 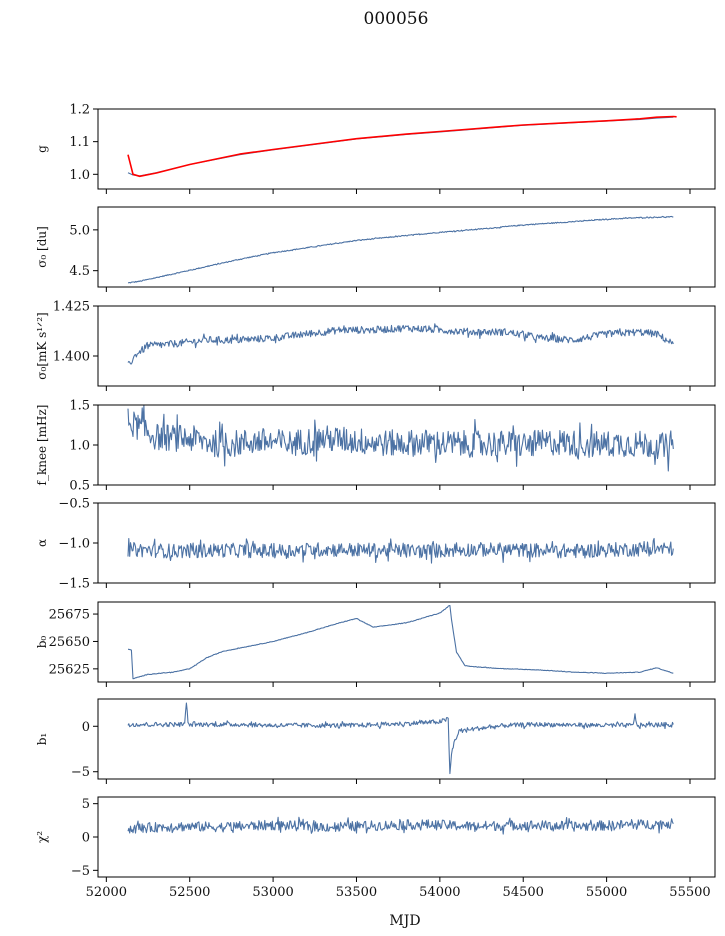 I want to click on axes-frame-fknee, so click(x=406, y=445).